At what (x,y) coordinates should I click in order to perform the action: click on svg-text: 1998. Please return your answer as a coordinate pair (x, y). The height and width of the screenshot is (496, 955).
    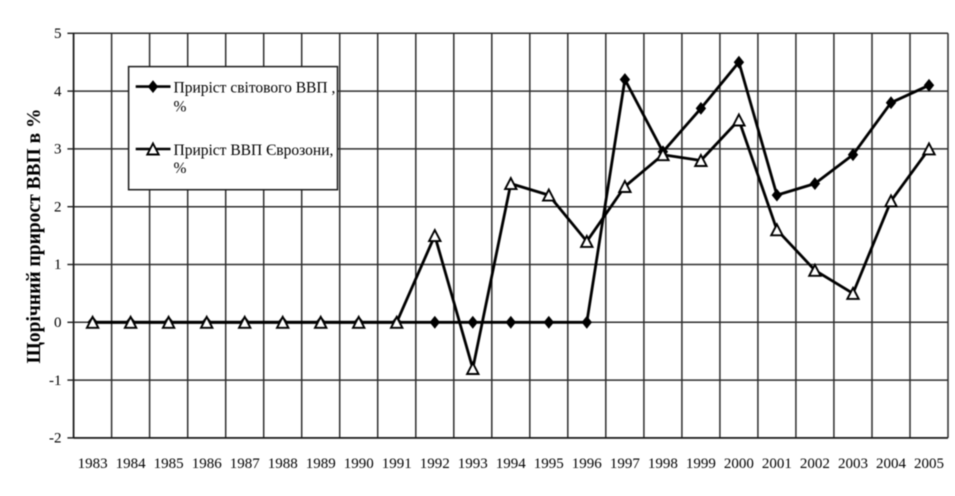
    Looking at the image, I should click on (663, 464).